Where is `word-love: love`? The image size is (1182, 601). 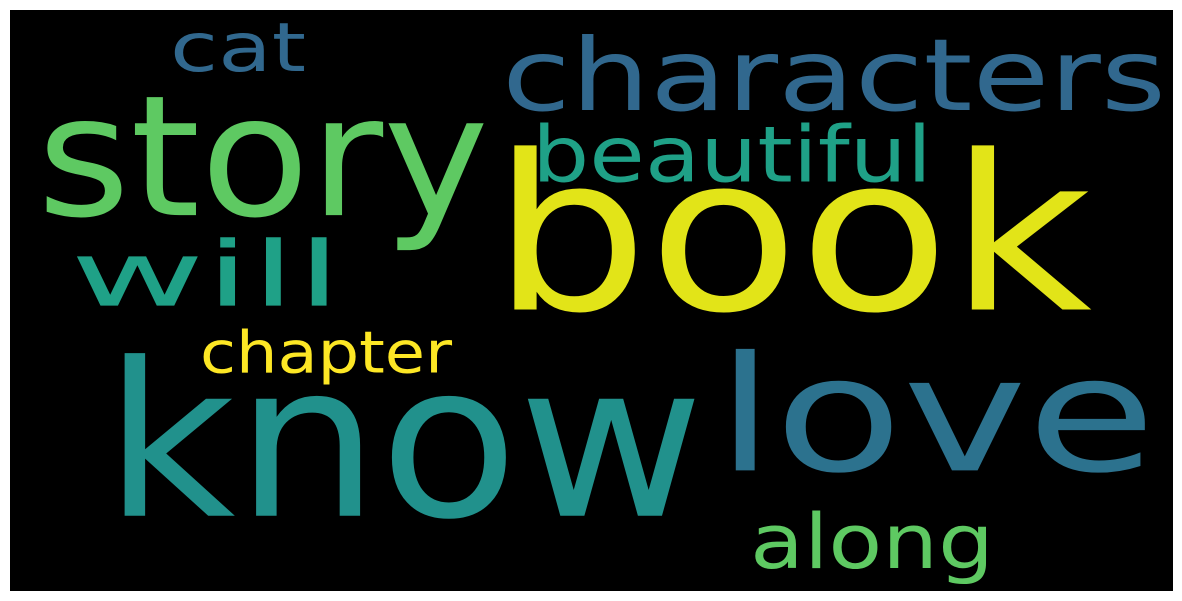
word-love: love is located at coordinates (936, 415).